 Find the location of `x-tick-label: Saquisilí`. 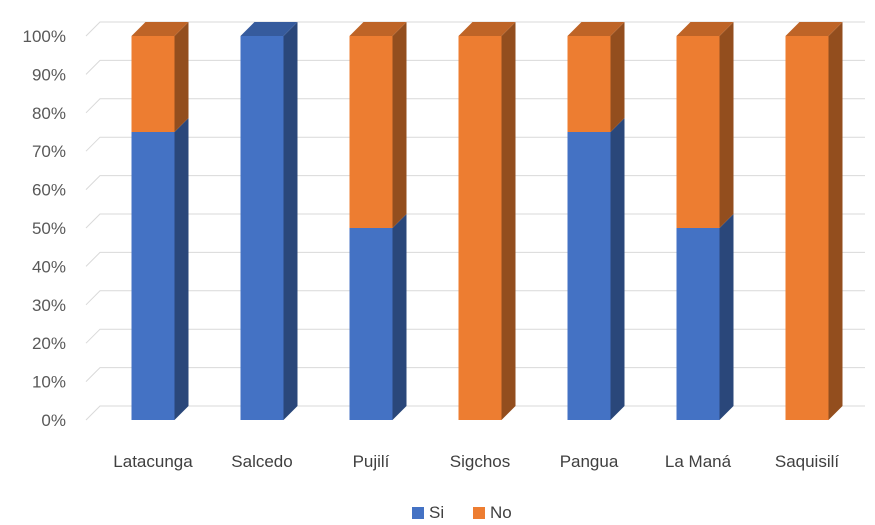

x-tick-label: Saquisilí is located at coordinates (807, 461).